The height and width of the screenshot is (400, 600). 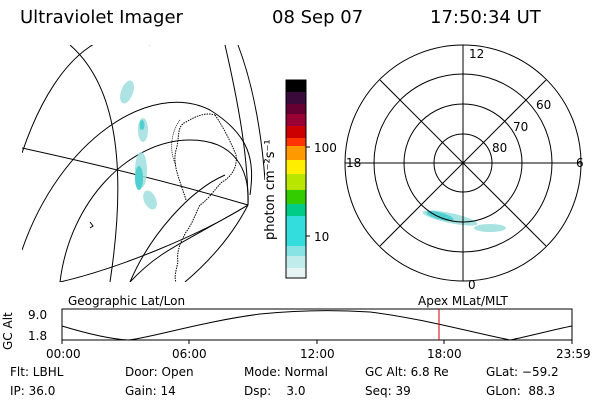 I want to click on dsp-info: Dsp: 3.0, so click(x=275, y=391).